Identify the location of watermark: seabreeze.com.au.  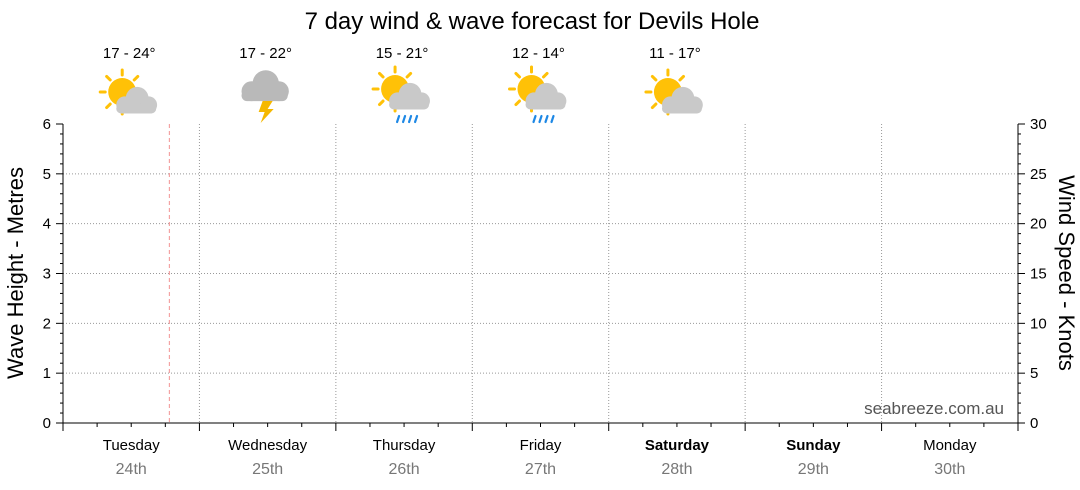
(934, 408).